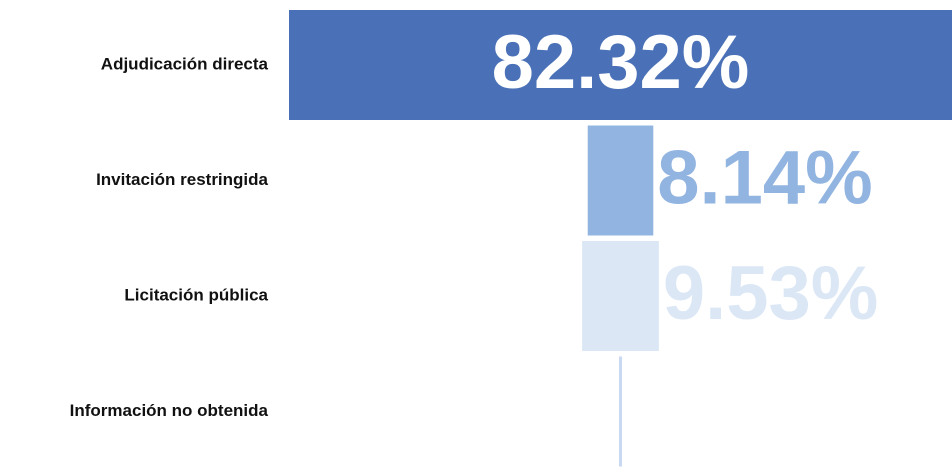  Describe the element at coordinates (185, 63) in the screenshot. I see `category-label: Adjudicación directa` at that location.